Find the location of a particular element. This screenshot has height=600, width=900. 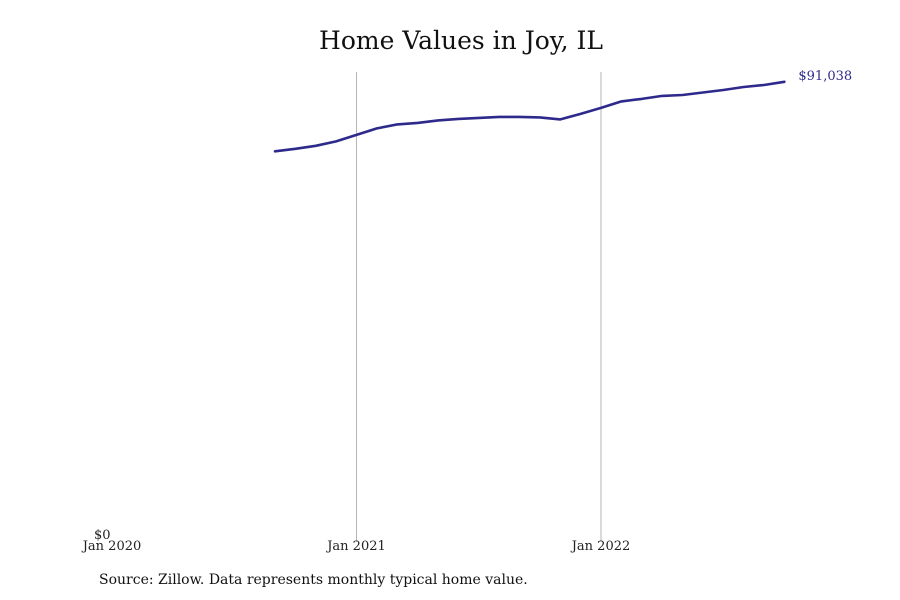

x-tick-label: Jan 2020 is located at coordinates (111, 546).